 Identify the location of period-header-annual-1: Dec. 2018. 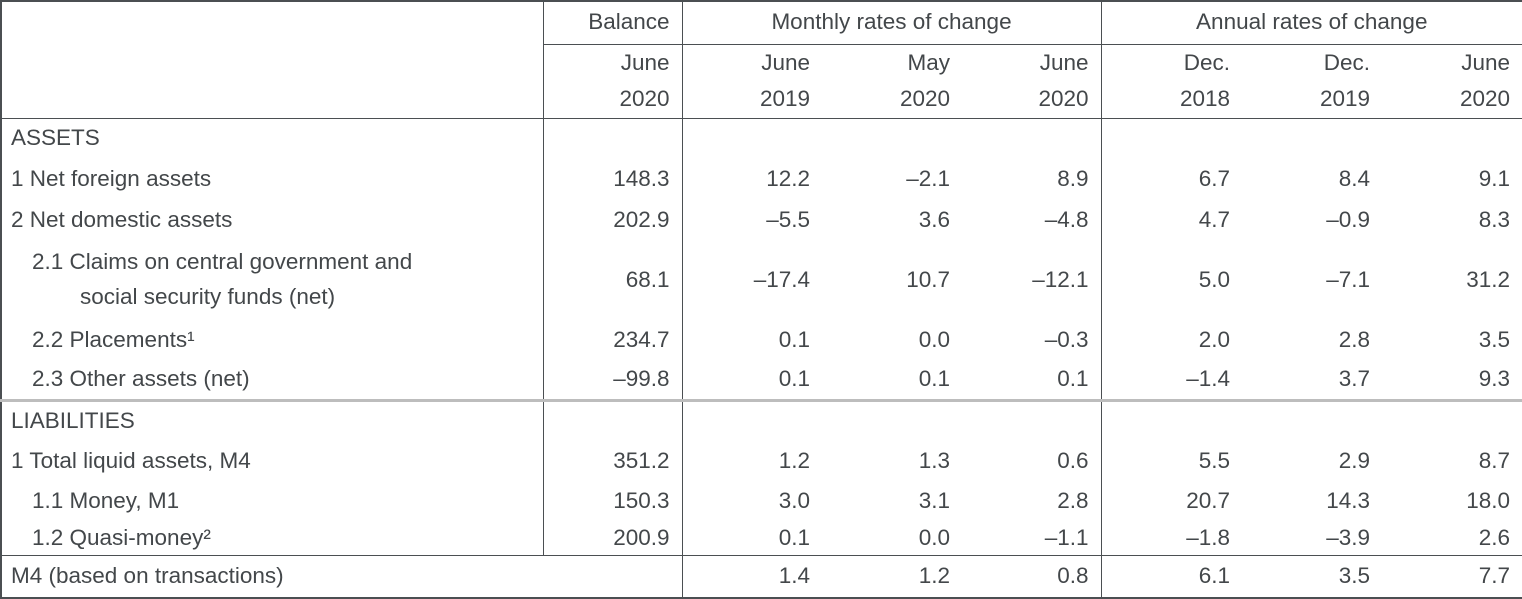
(1171, 81).